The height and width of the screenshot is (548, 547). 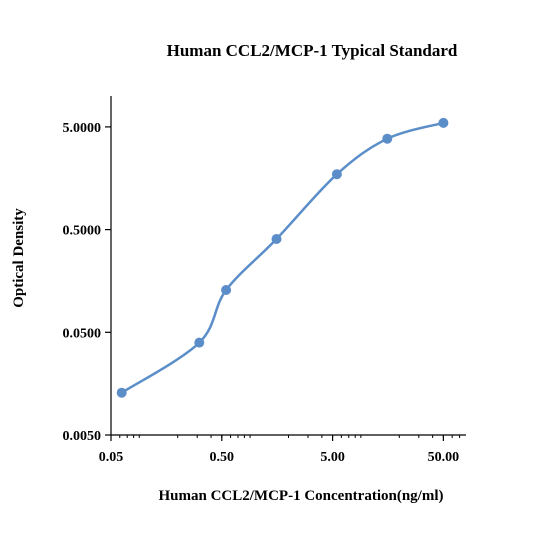 I want to click on x-tick-label: 50.00, so click(x=444, y=457).